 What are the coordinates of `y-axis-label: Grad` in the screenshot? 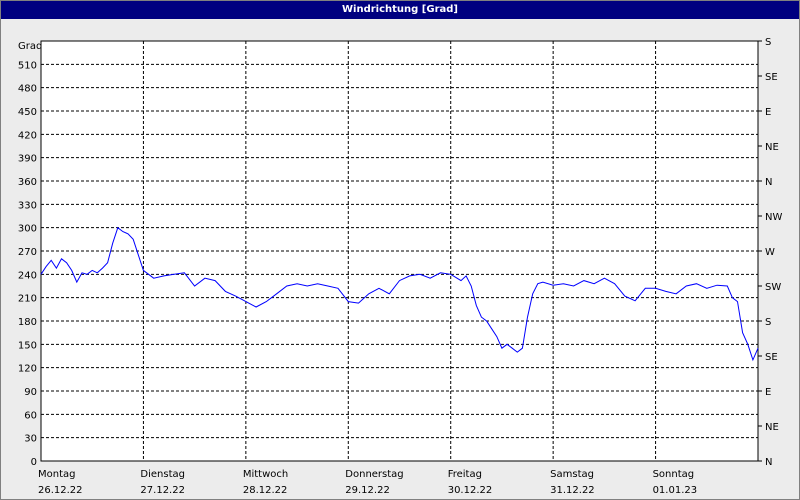 It's located at (30, 46).